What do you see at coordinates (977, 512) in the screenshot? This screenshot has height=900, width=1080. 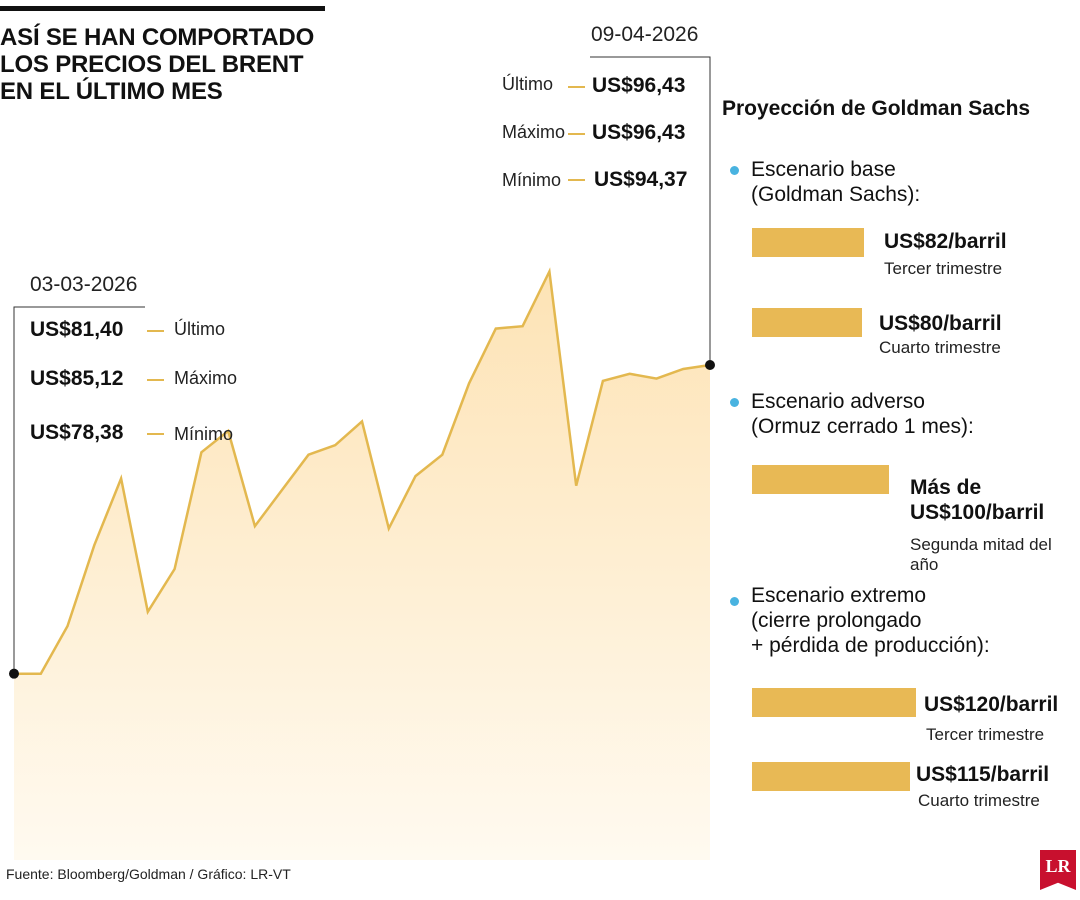 I see `value-line: US$100/barril` at bounding box center [977, 512].